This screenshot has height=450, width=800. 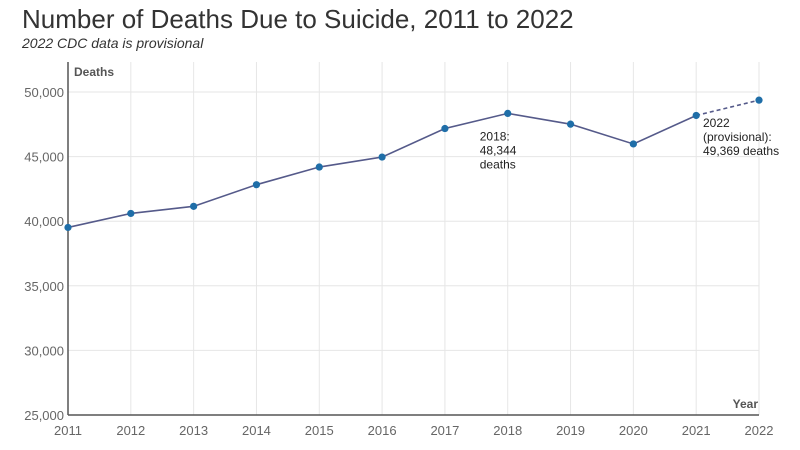 I want to click on x-tick-label: 2017, so click(x=444, y=430).